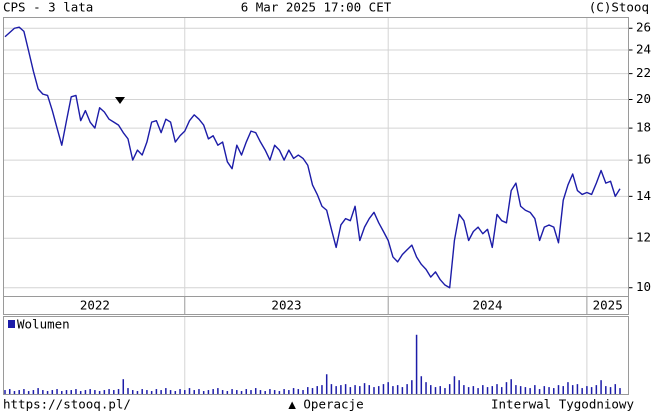 The height and width of the screenshot is (413, 654). Describe the element at coordinates (11, 324) in the screenshot. I see `legend-swatch` at that location.